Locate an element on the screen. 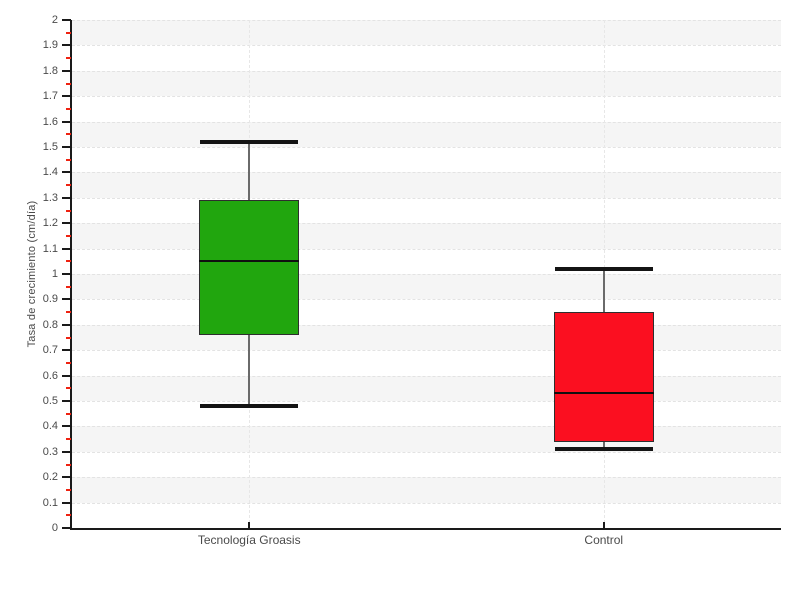 Image resolution: width=800 pixels, height=600 pixels. y-tick-label: 1.1 is located at coordinates (50, 248).